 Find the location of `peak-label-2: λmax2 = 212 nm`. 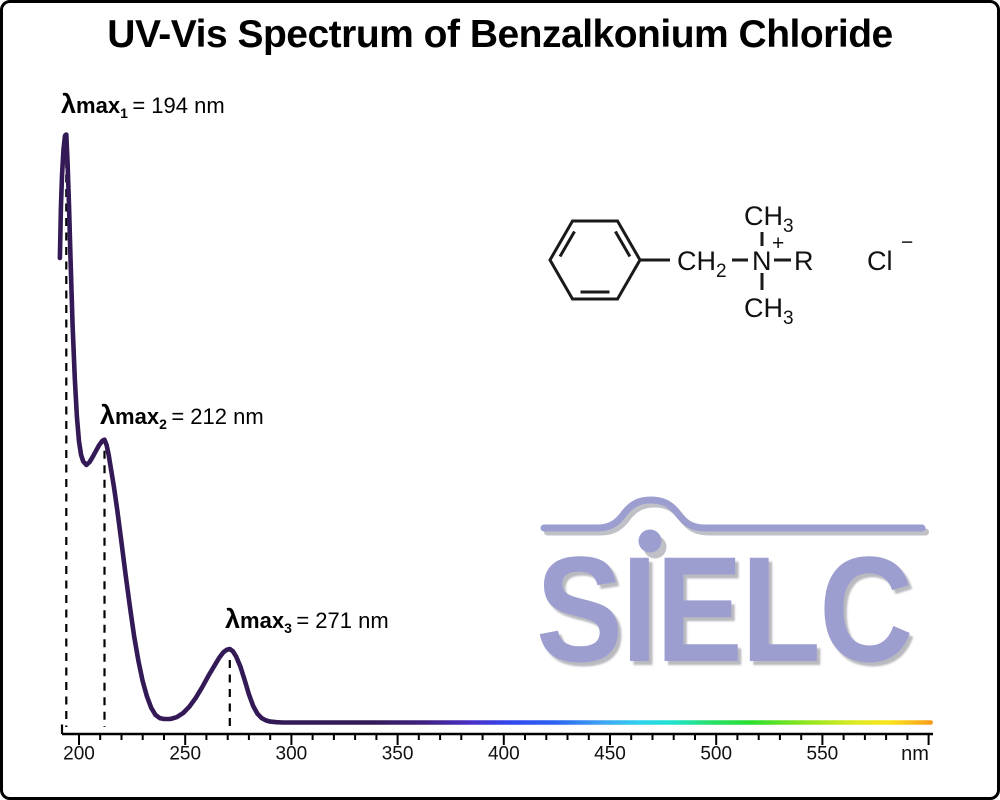

peak-label-2: λmax2 = 212 nm is located at coordinates (182, 416).